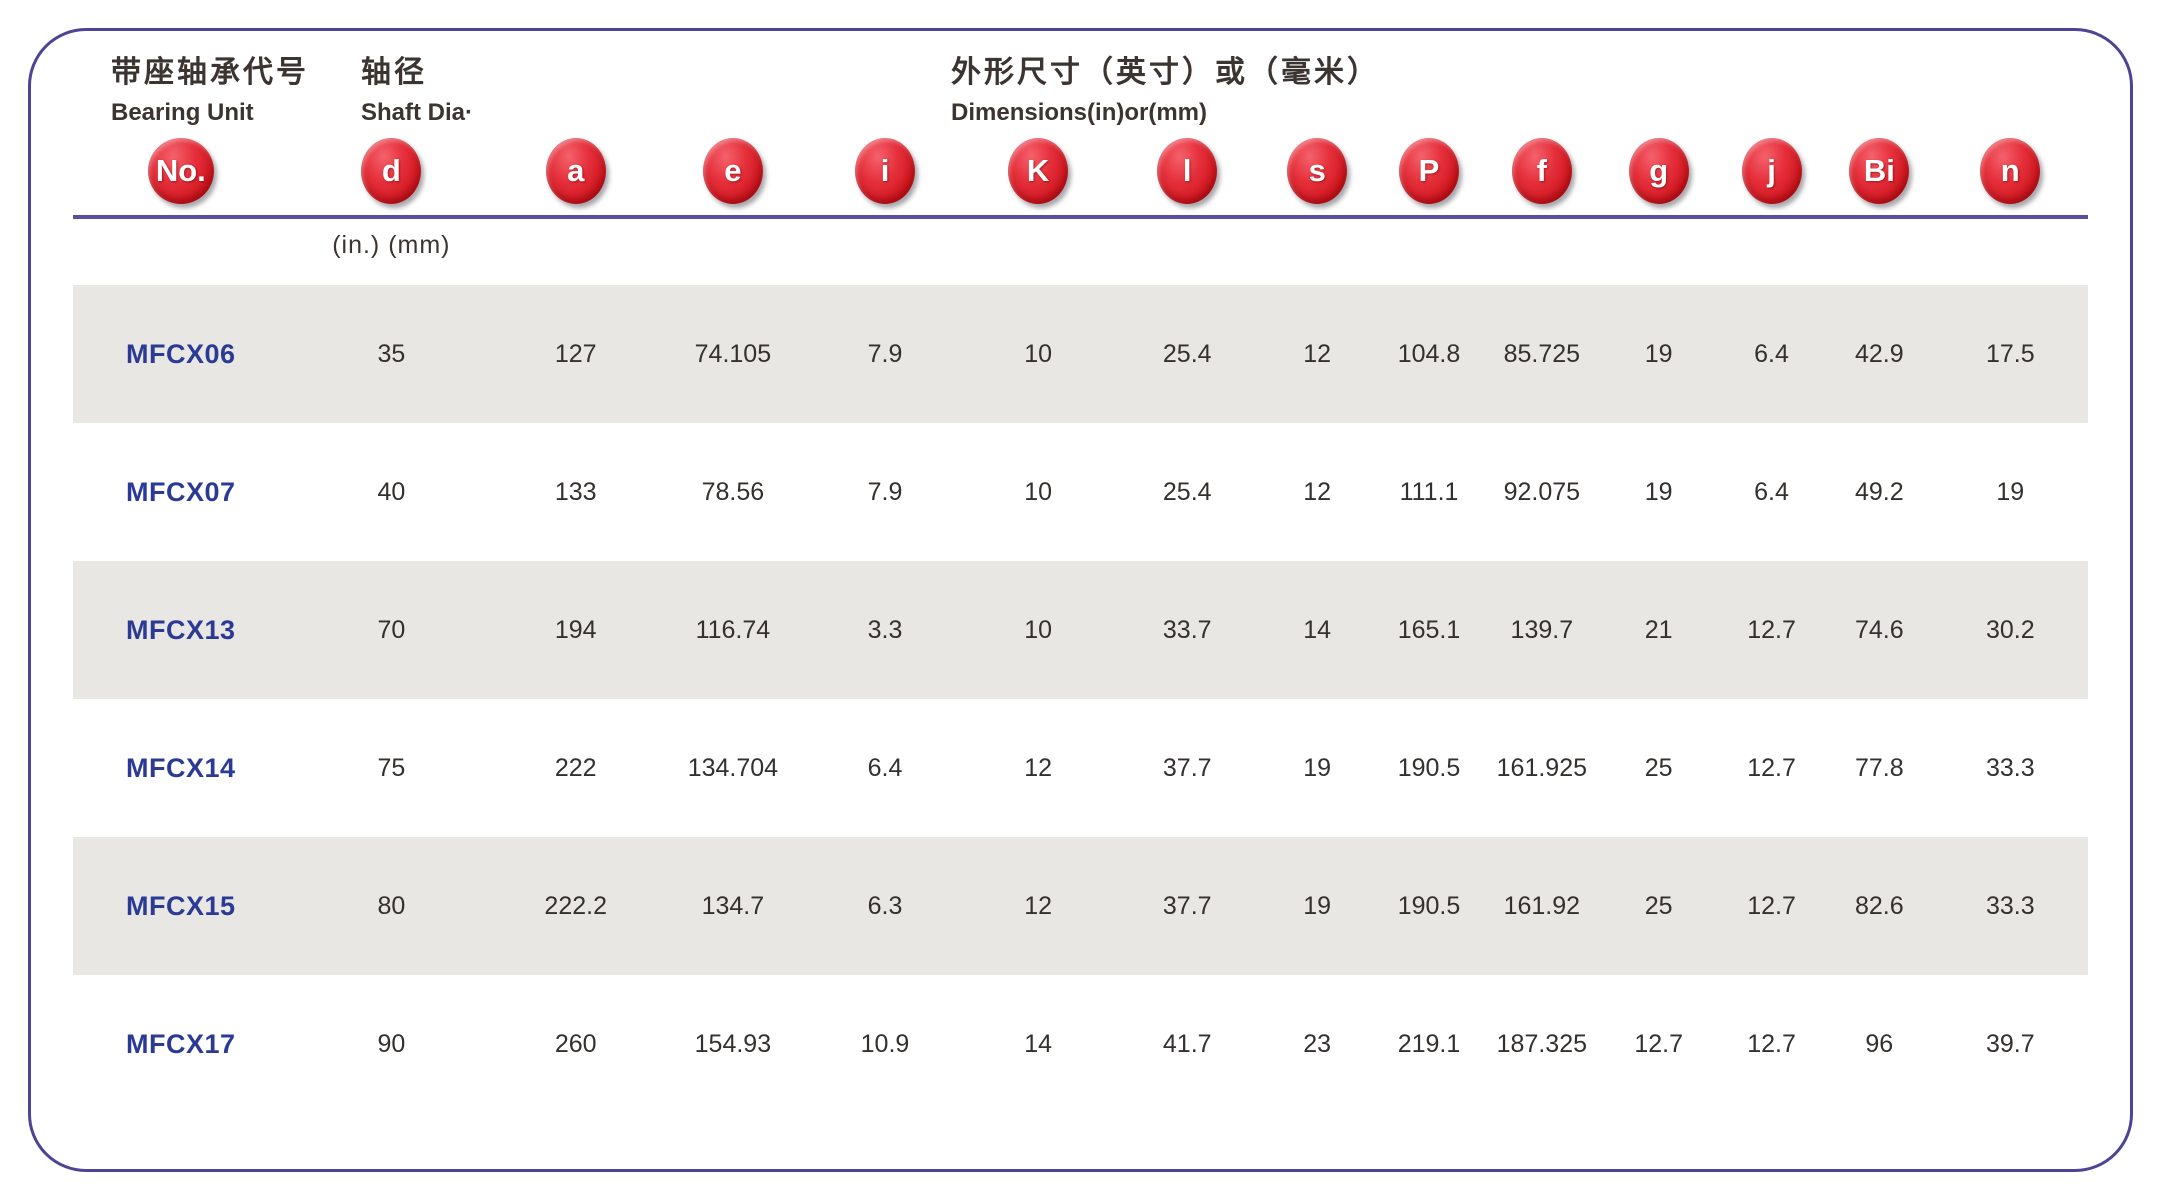 This screenshot has width=2161, height=1200. What do you see at coordinates (1879, 1043) in the screenshot?
I see `dimension-value: 96` at bounding box center [1879, 1043].